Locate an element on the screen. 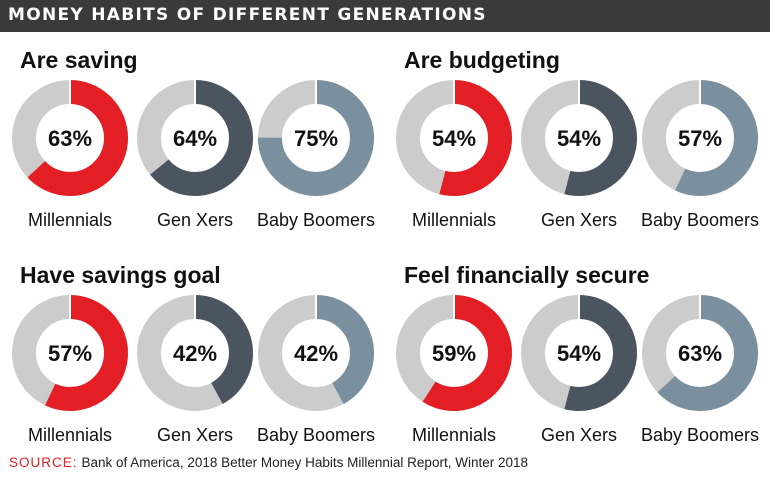 Image resolution: width=770 pixels, height=481 pixels. chart-title: Are saving is located at coordinates (79, 60).